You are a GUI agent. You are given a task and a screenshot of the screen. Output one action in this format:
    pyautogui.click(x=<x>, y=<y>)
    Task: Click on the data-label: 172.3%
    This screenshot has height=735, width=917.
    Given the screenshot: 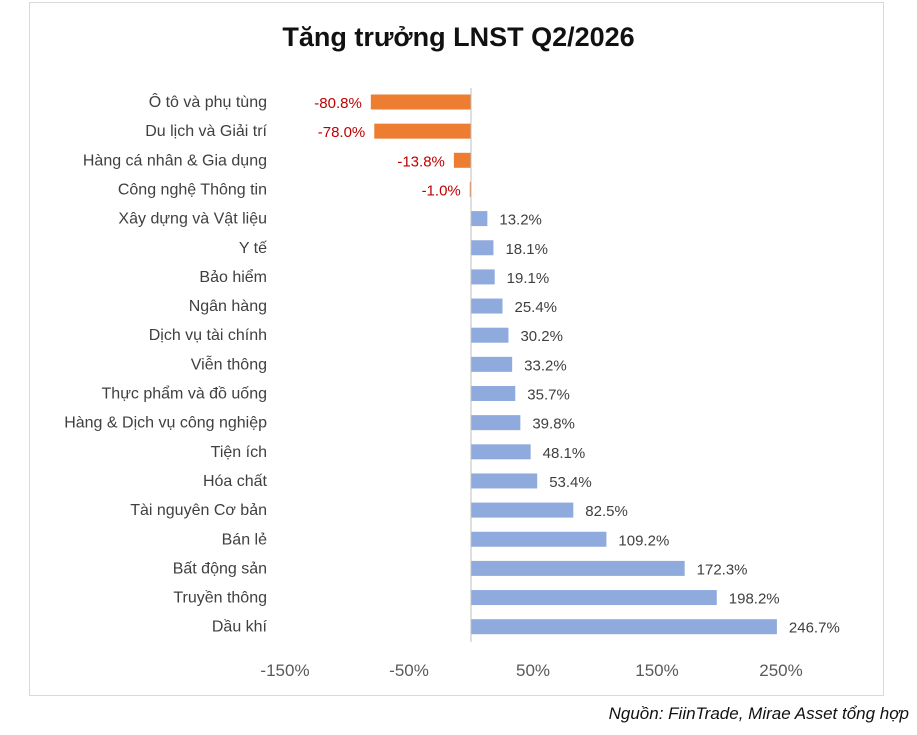 What is the action you would take?
    pyautogui.click(x=722, y=569)
    